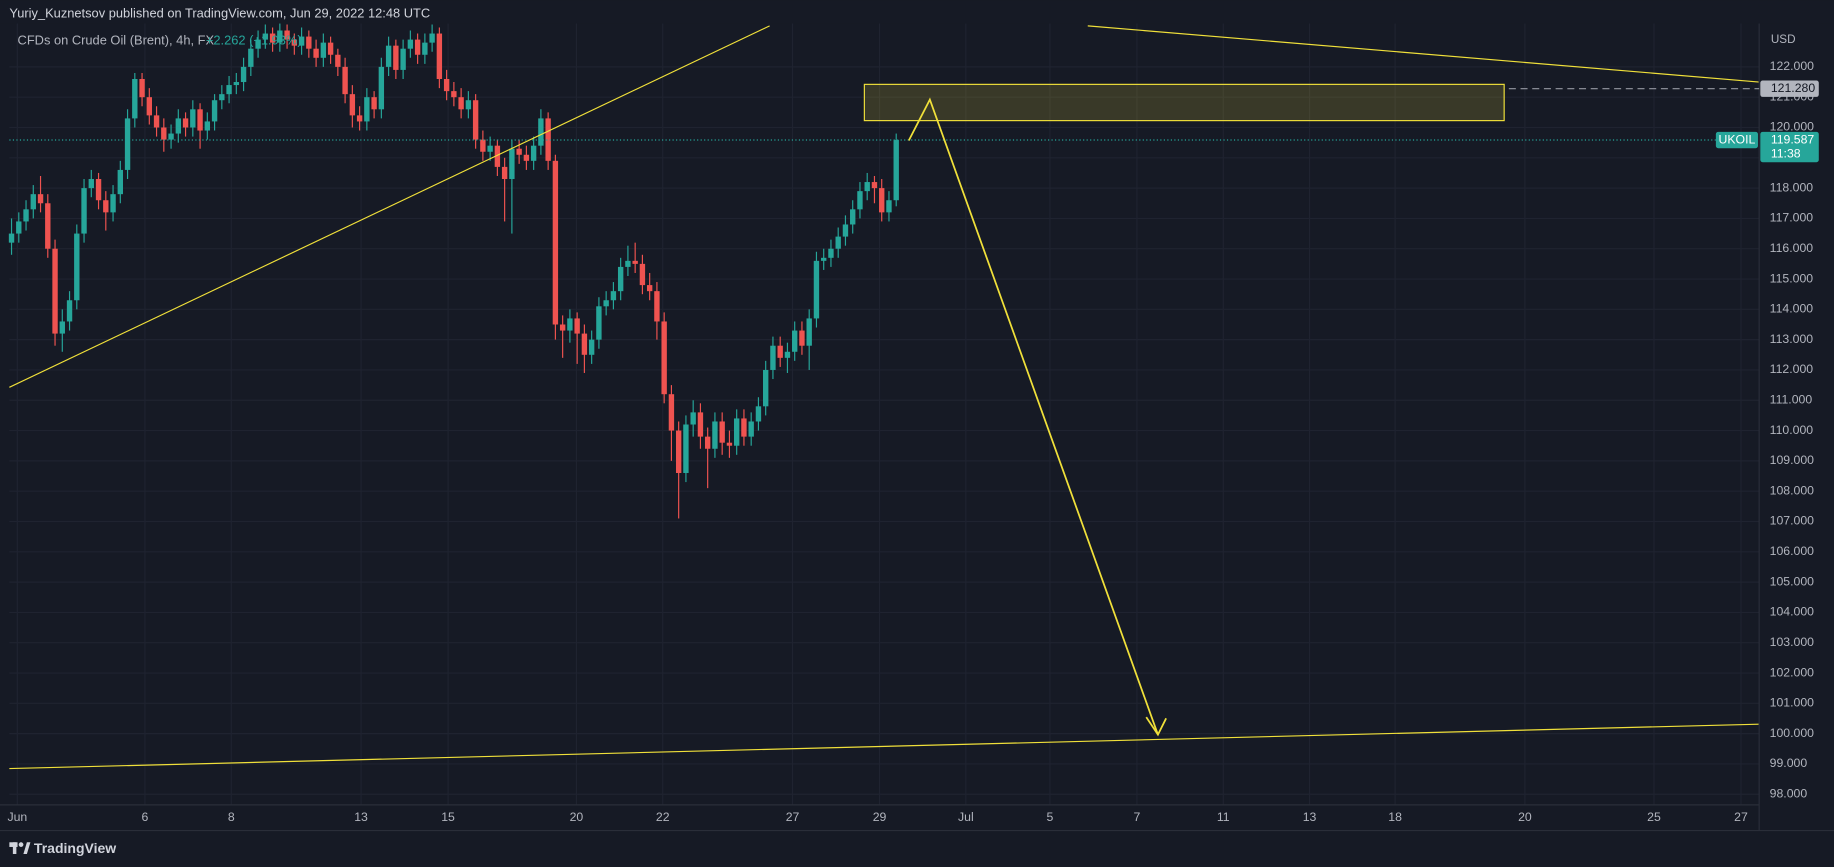 This screenshot has width=1834, height=867. I want to click on y-tick-label: 118.000, so click(1792, 187).